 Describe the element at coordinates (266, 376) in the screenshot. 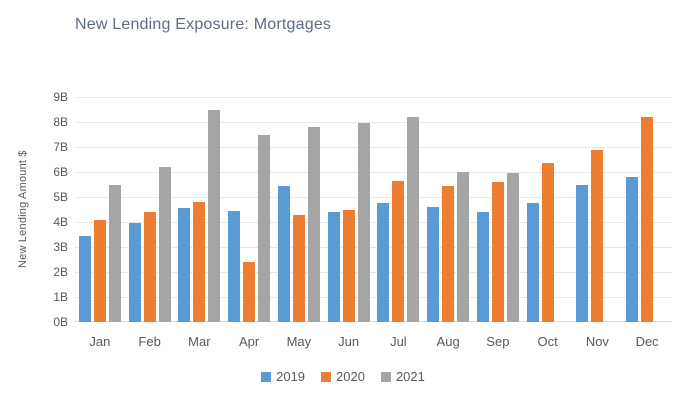

I see `legend-swatch-2019` at that location.